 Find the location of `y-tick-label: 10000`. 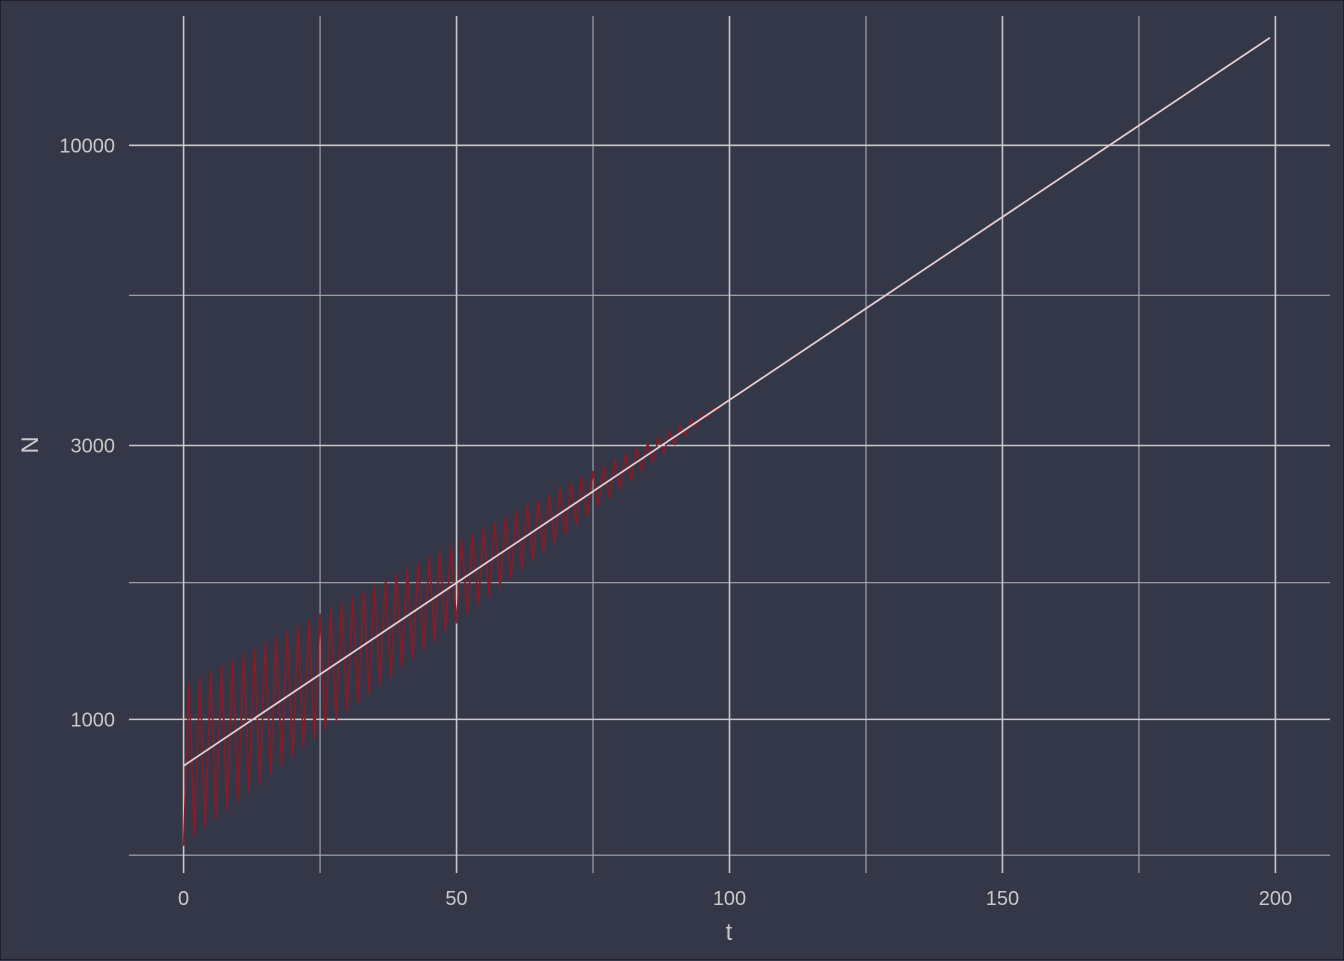

y-tick-label: 10000 is located at coordinates (87, 146).